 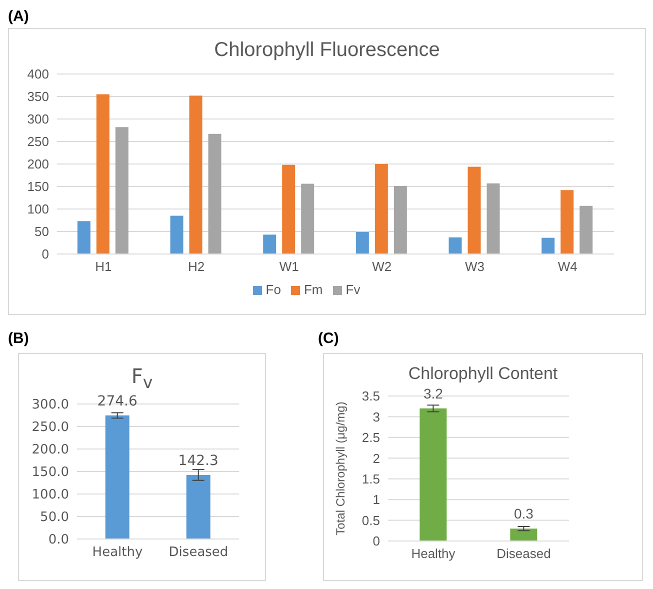 What do you see at coordinates (41, 232) in the screenshot?
I see `y-tick-label: 50` at bounding box center [41, 232].